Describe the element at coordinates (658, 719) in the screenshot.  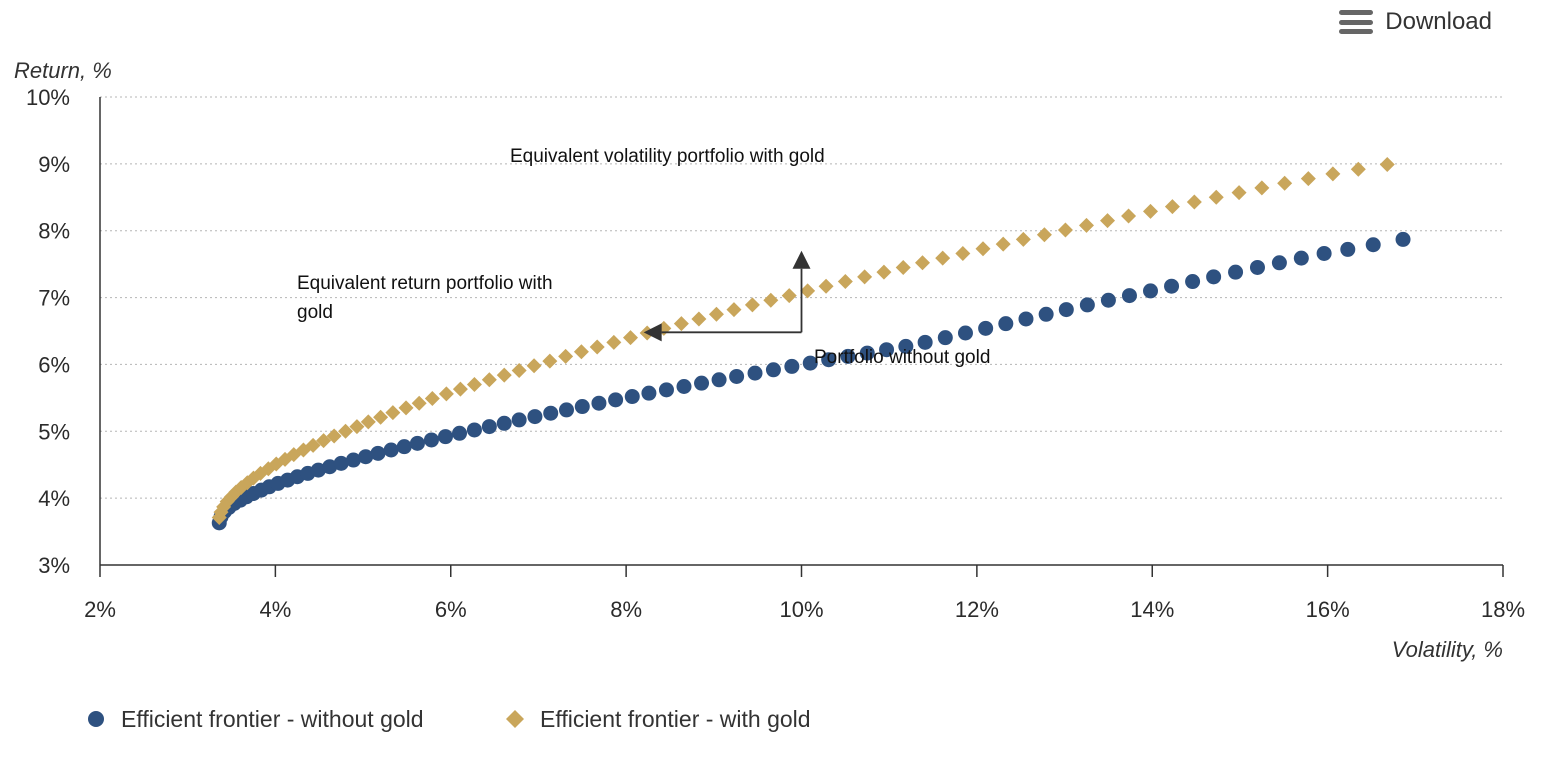
I see `legend-item-with-gold: Efficient frontier - with gold` at that location.